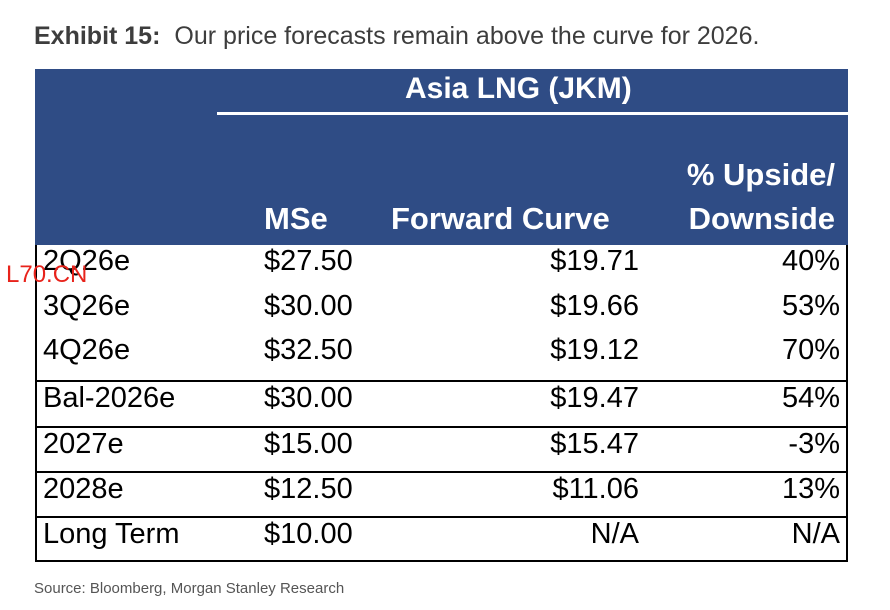 The image size is (890, 610). Describe the element at coordinates (308, 350) in the screenshot. I see `mse-value: $32.50` at that location.